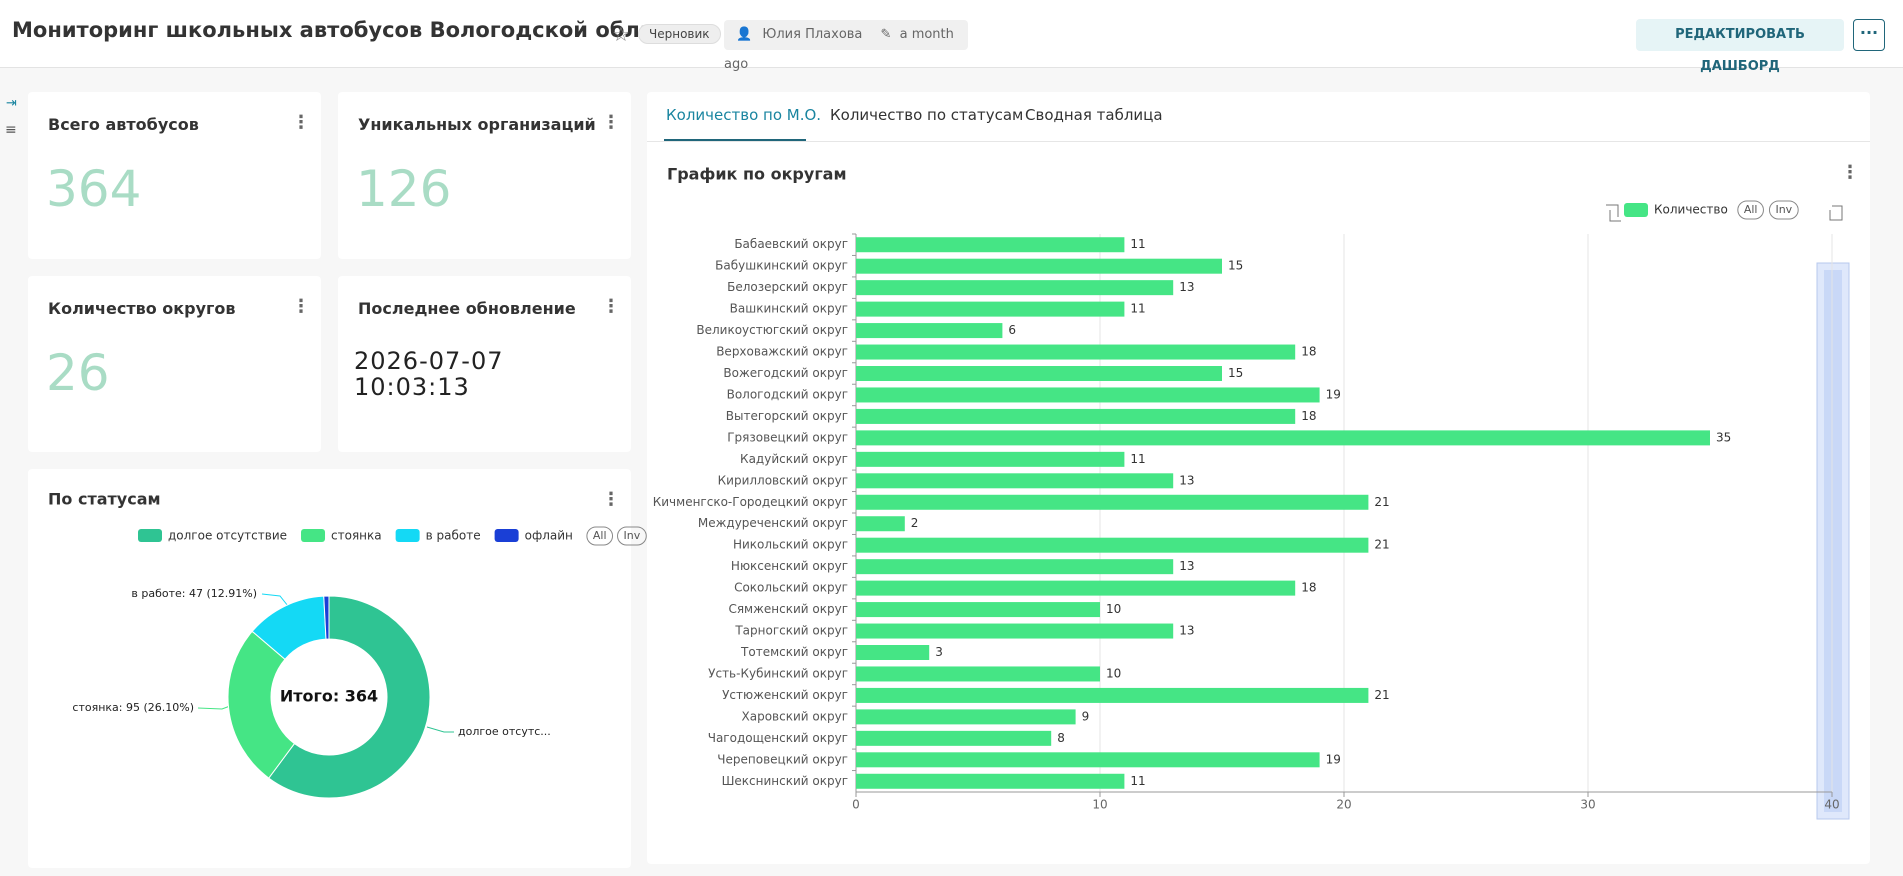  Describe the element at coordinates (429, 374) in the screenshot. I see `card-value: 2026-07-07 10:03:13` at that location.